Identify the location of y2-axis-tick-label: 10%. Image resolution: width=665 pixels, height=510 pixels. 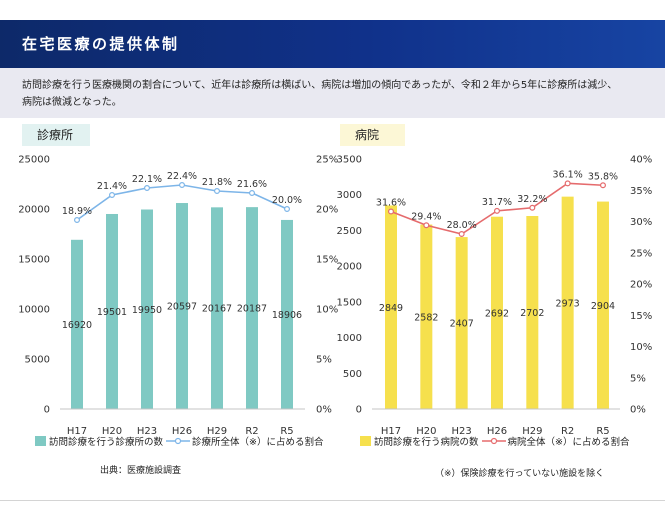
(641, 347).